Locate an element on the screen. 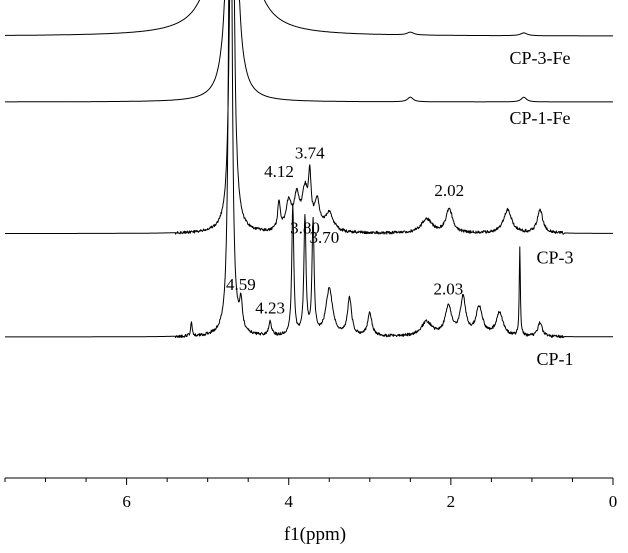 This screenshot has width=628, height=553. x-axis-label: f1(ppm) is located at coordinates (315, 534).